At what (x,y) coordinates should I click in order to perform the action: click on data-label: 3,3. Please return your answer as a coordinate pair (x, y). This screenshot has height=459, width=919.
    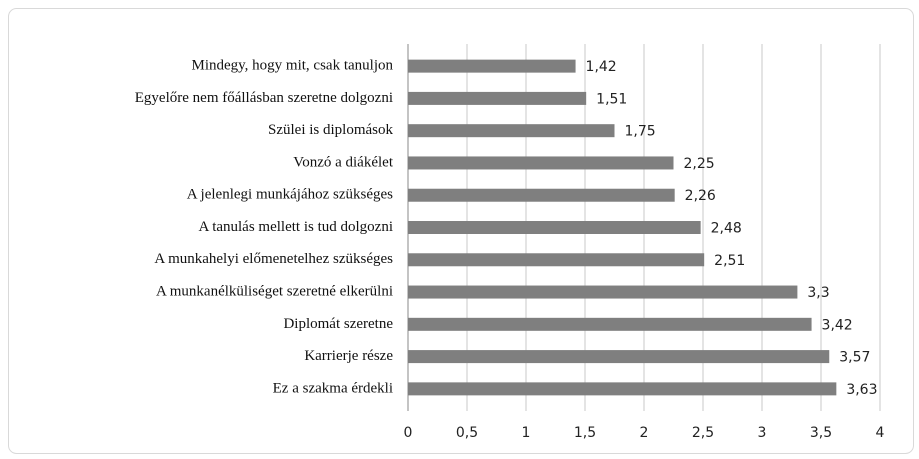
    Looking at the image, I should click on (818, 293).